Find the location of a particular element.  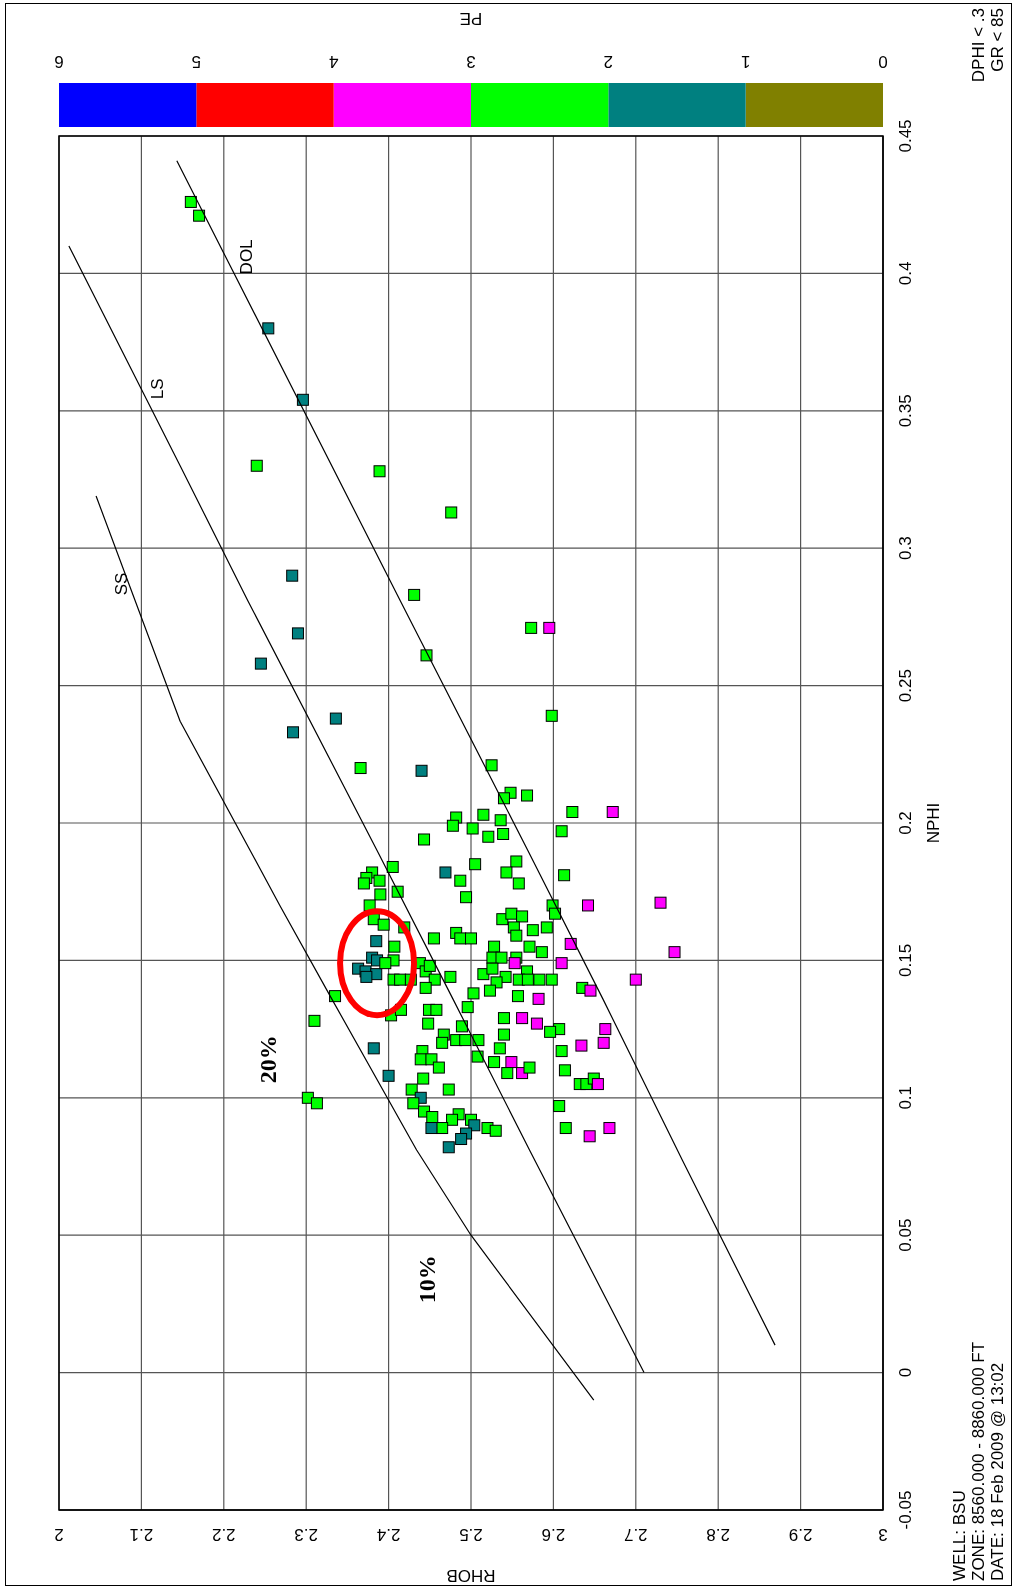

x-tick-label: 2.4 is located at coordinates (388, 1534).